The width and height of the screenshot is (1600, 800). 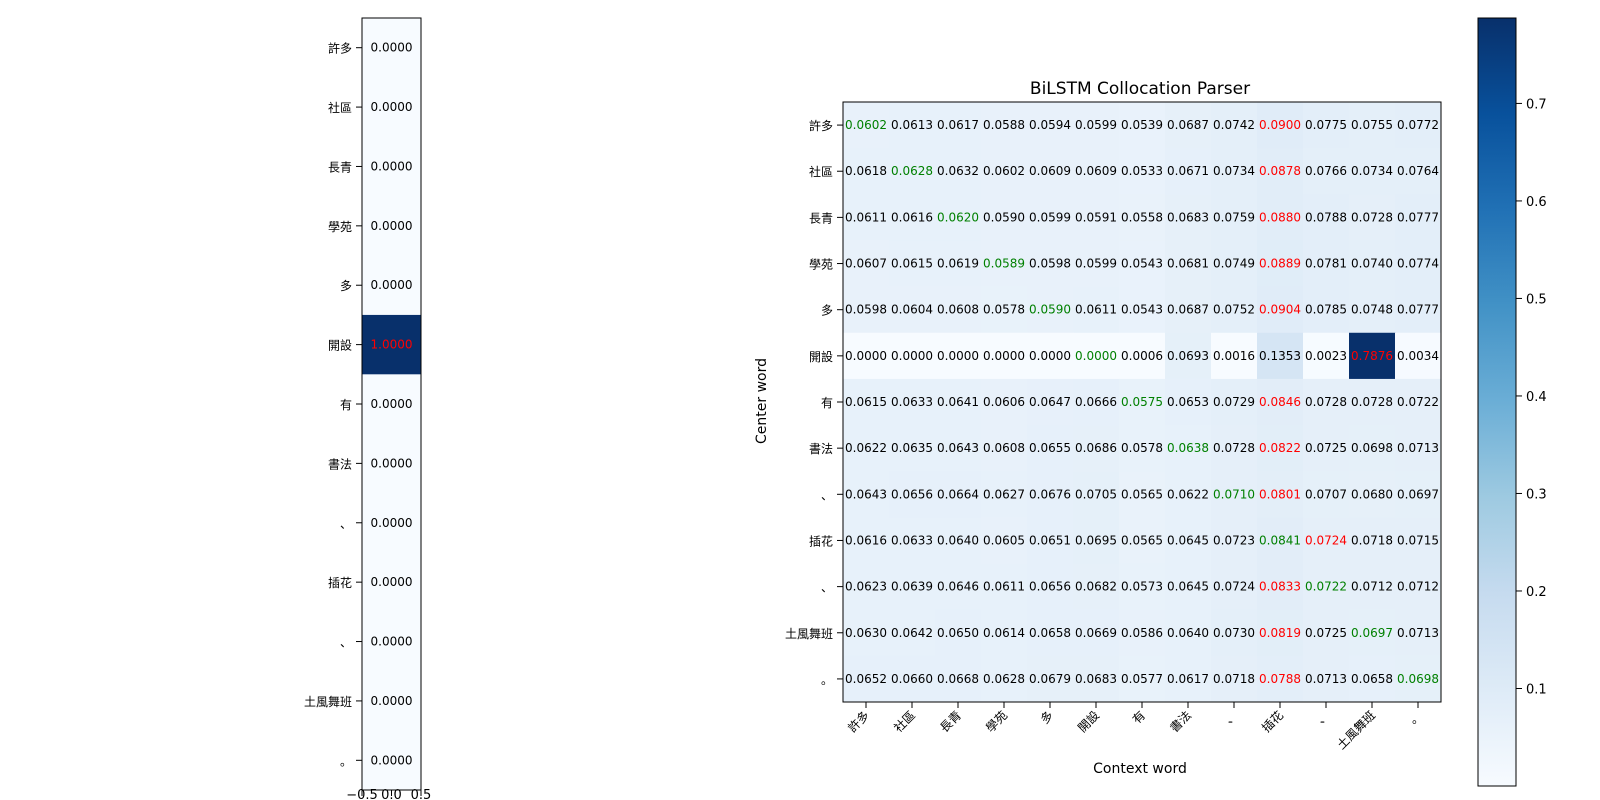 What do you see at coordinates (1096, 217) in the screenshot?
I see `cell-value-label: 0.0591` at bounding box center [1096, 217].